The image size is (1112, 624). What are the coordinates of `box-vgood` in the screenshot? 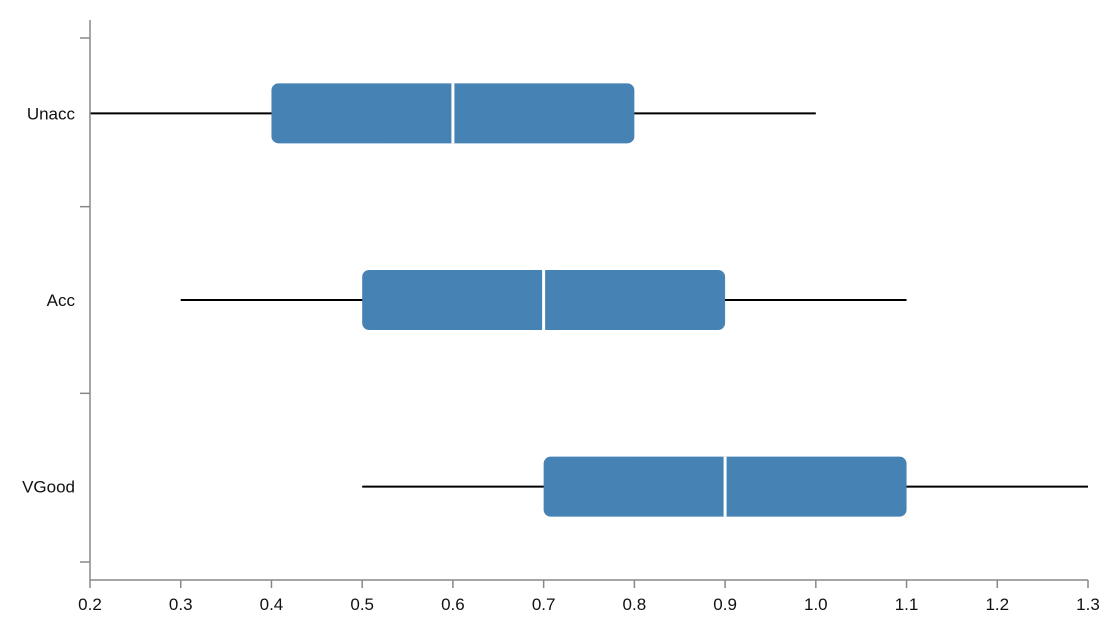 It's located at (725, 486).